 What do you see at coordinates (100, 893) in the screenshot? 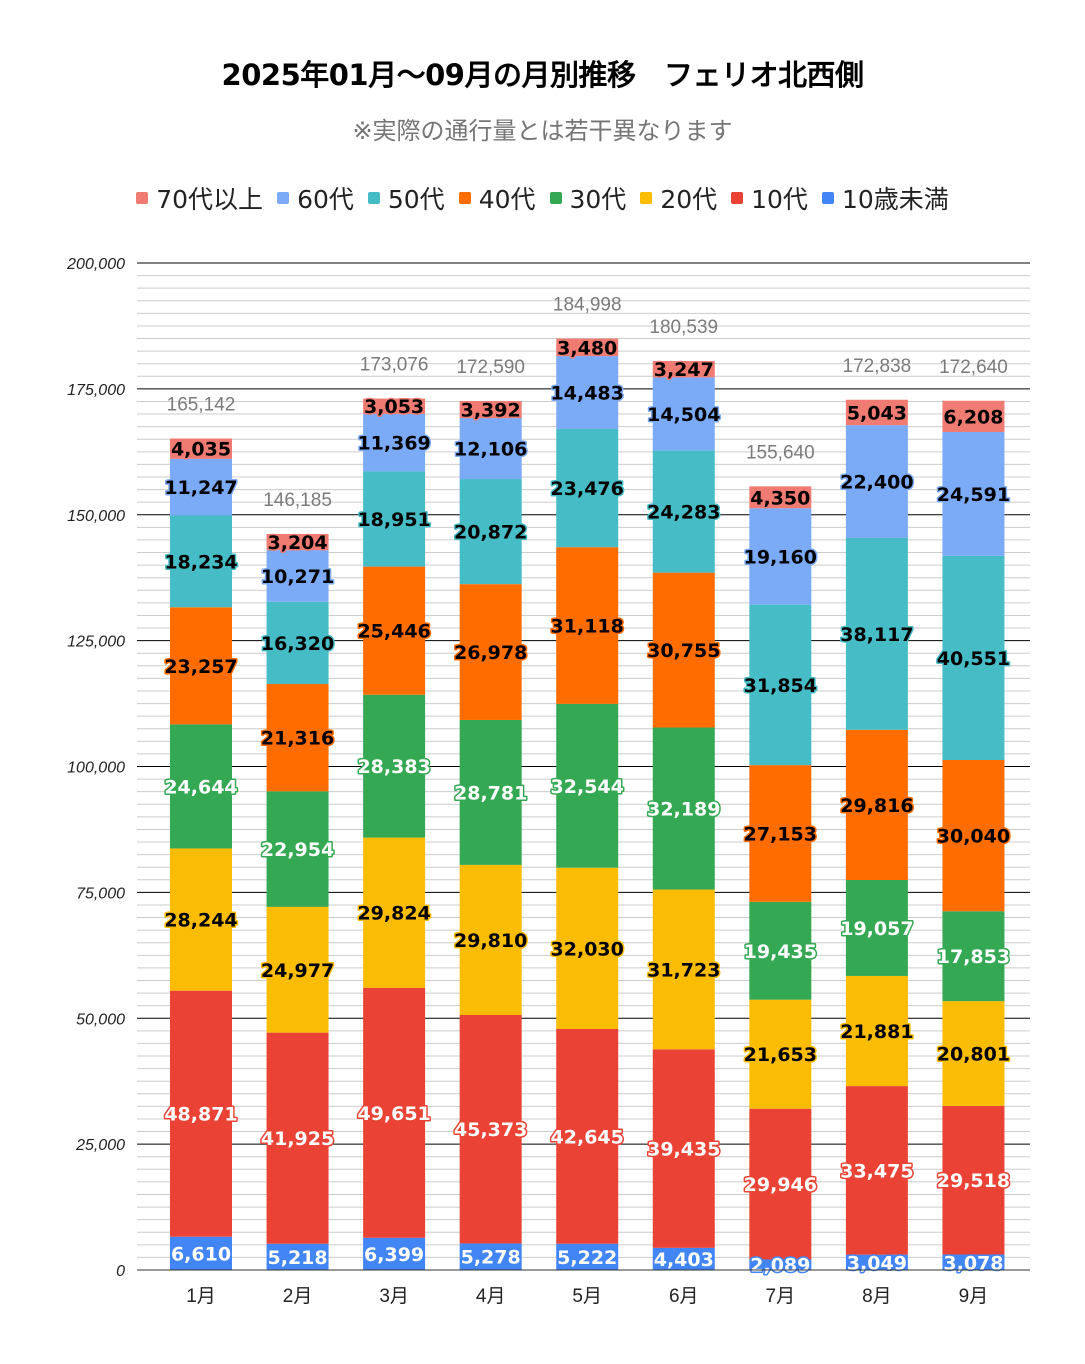
I see `y-tick-label: 75,000` at bounding box center [100, 893].